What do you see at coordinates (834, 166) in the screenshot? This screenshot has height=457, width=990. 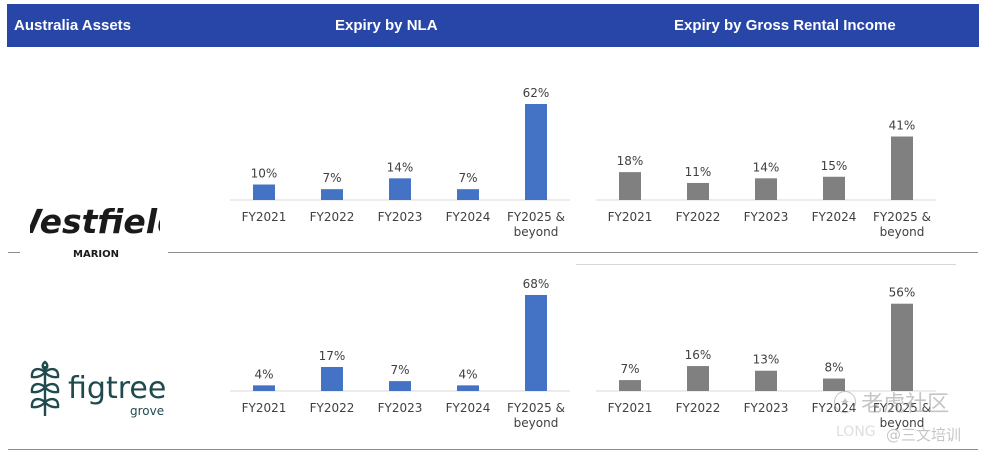 I see `data-label: 15%` at bounding box center [834, 166].